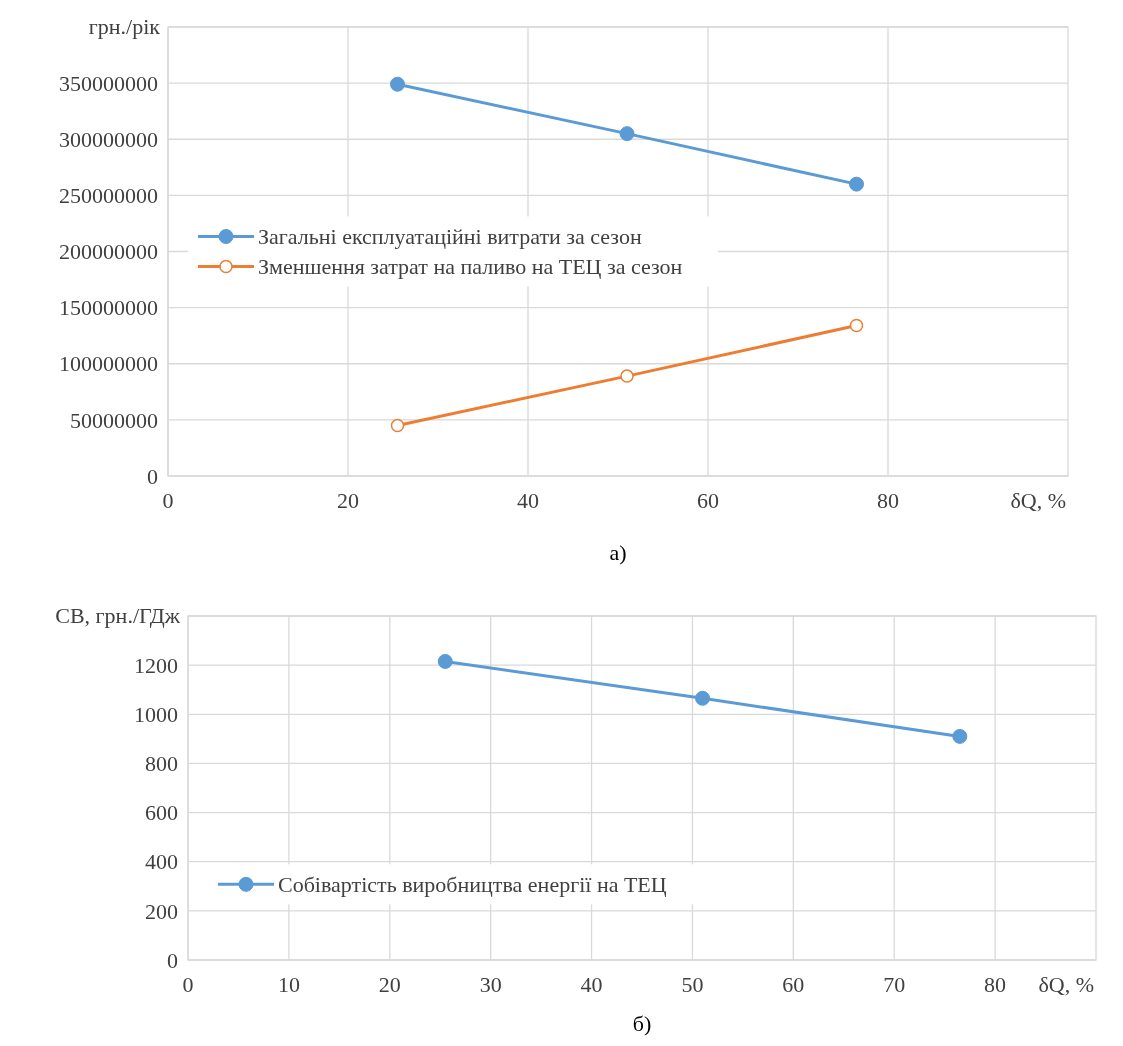 The width and height of the screenshot is (1123, 1046). Describe the element at coordinates (156, 665) in the screenshot. I see `y-tick-label: 1200` at that location.